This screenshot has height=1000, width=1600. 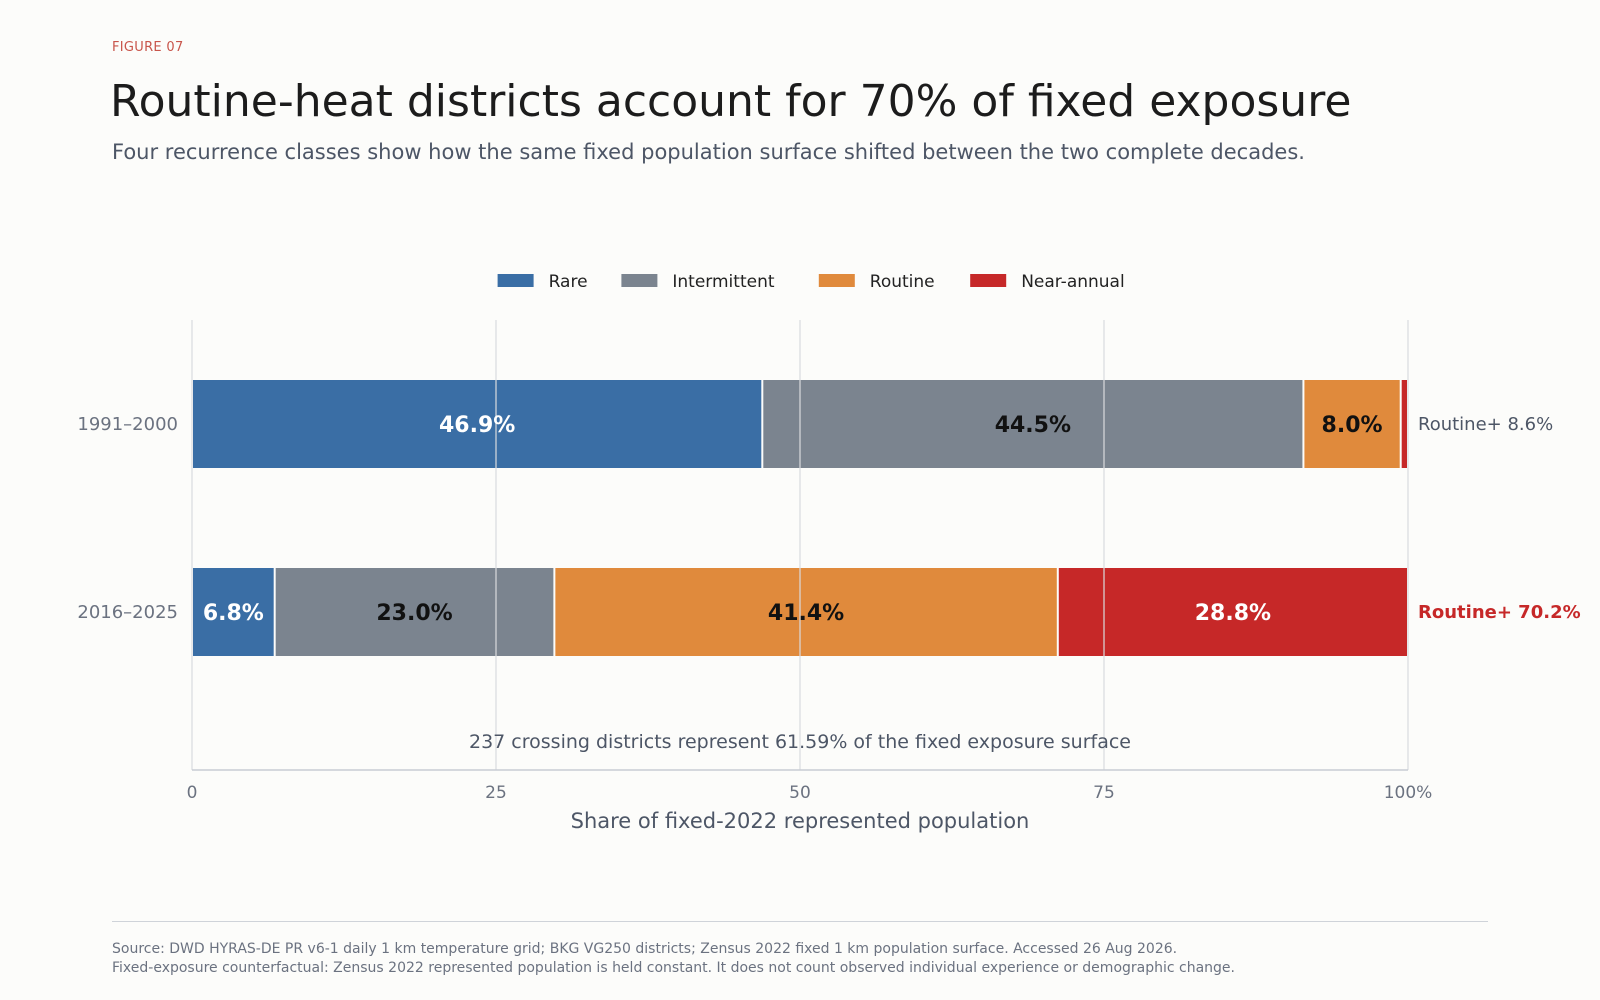 I want to click on legend-label-rare: Rare, so click(x=568, y=282).